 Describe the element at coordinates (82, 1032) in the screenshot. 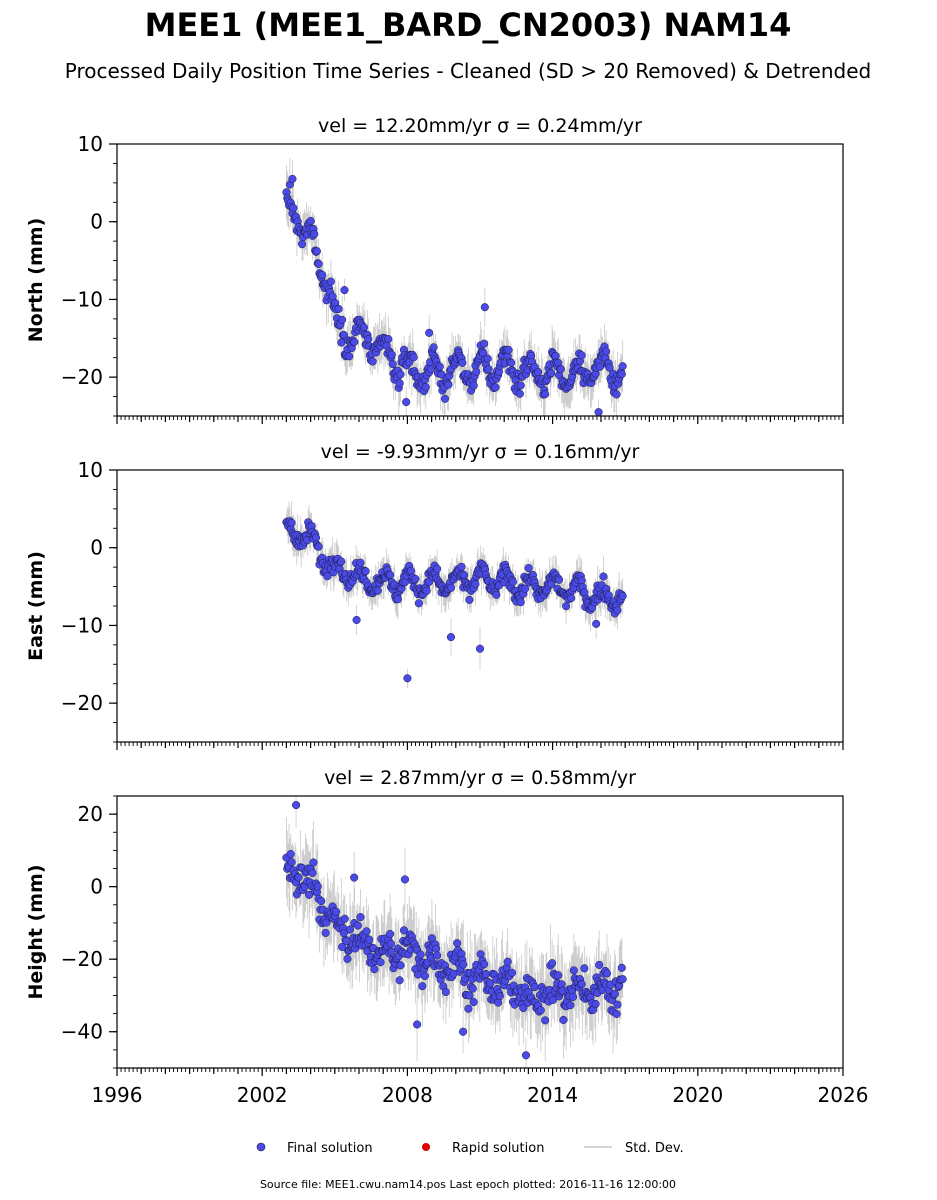

I see `height-y-tick-label: −40` at that location.